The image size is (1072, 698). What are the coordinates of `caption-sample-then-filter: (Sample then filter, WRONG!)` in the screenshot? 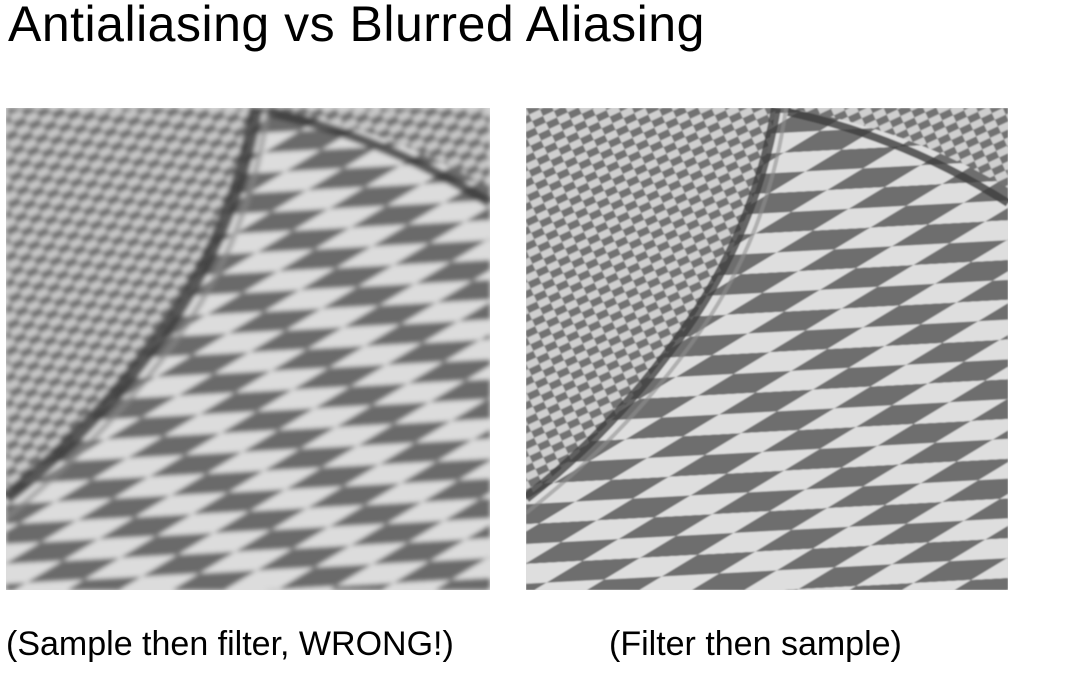 It's located at (230, 644).